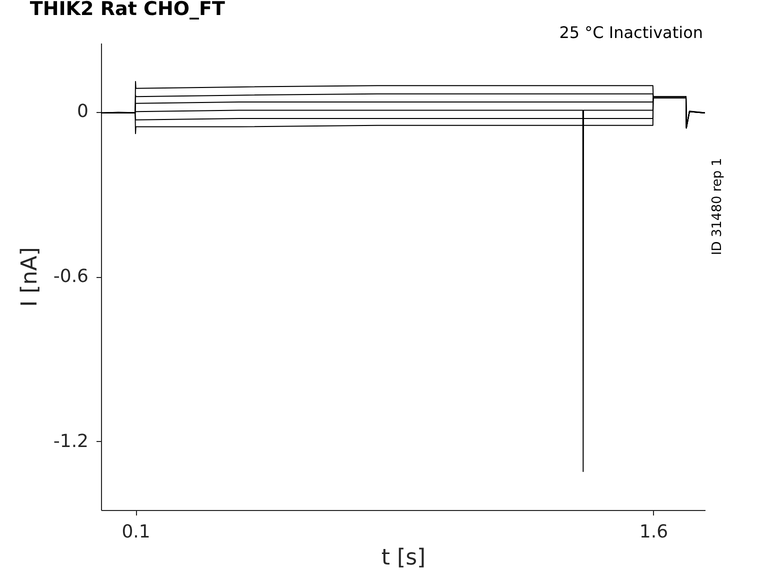 The image size is (778, 583). Describe the element at coordinates (70, 276) in the screenshot. I see `y-tick-label: -0.6` at that location.